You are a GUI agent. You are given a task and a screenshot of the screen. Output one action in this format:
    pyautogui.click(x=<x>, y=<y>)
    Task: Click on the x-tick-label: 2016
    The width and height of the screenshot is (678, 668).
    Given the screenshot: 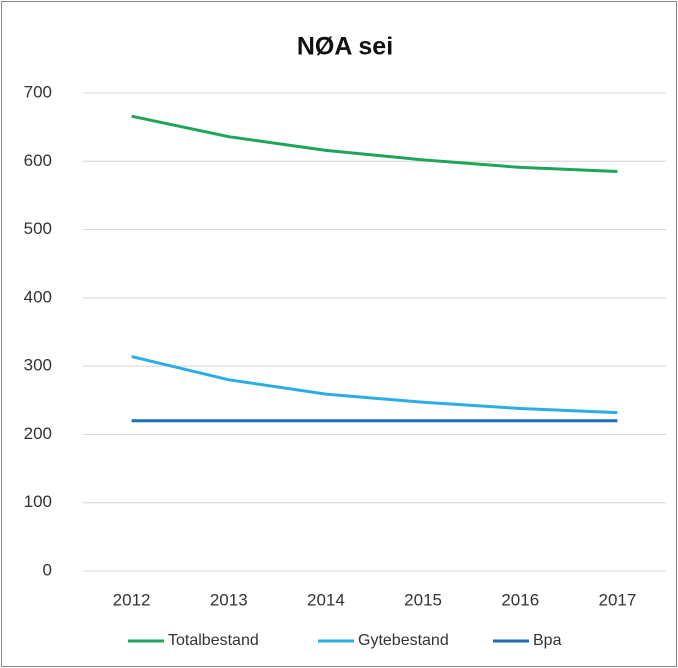 What is the action you would take?
    pyautogui.click(x=520, y=599)
    